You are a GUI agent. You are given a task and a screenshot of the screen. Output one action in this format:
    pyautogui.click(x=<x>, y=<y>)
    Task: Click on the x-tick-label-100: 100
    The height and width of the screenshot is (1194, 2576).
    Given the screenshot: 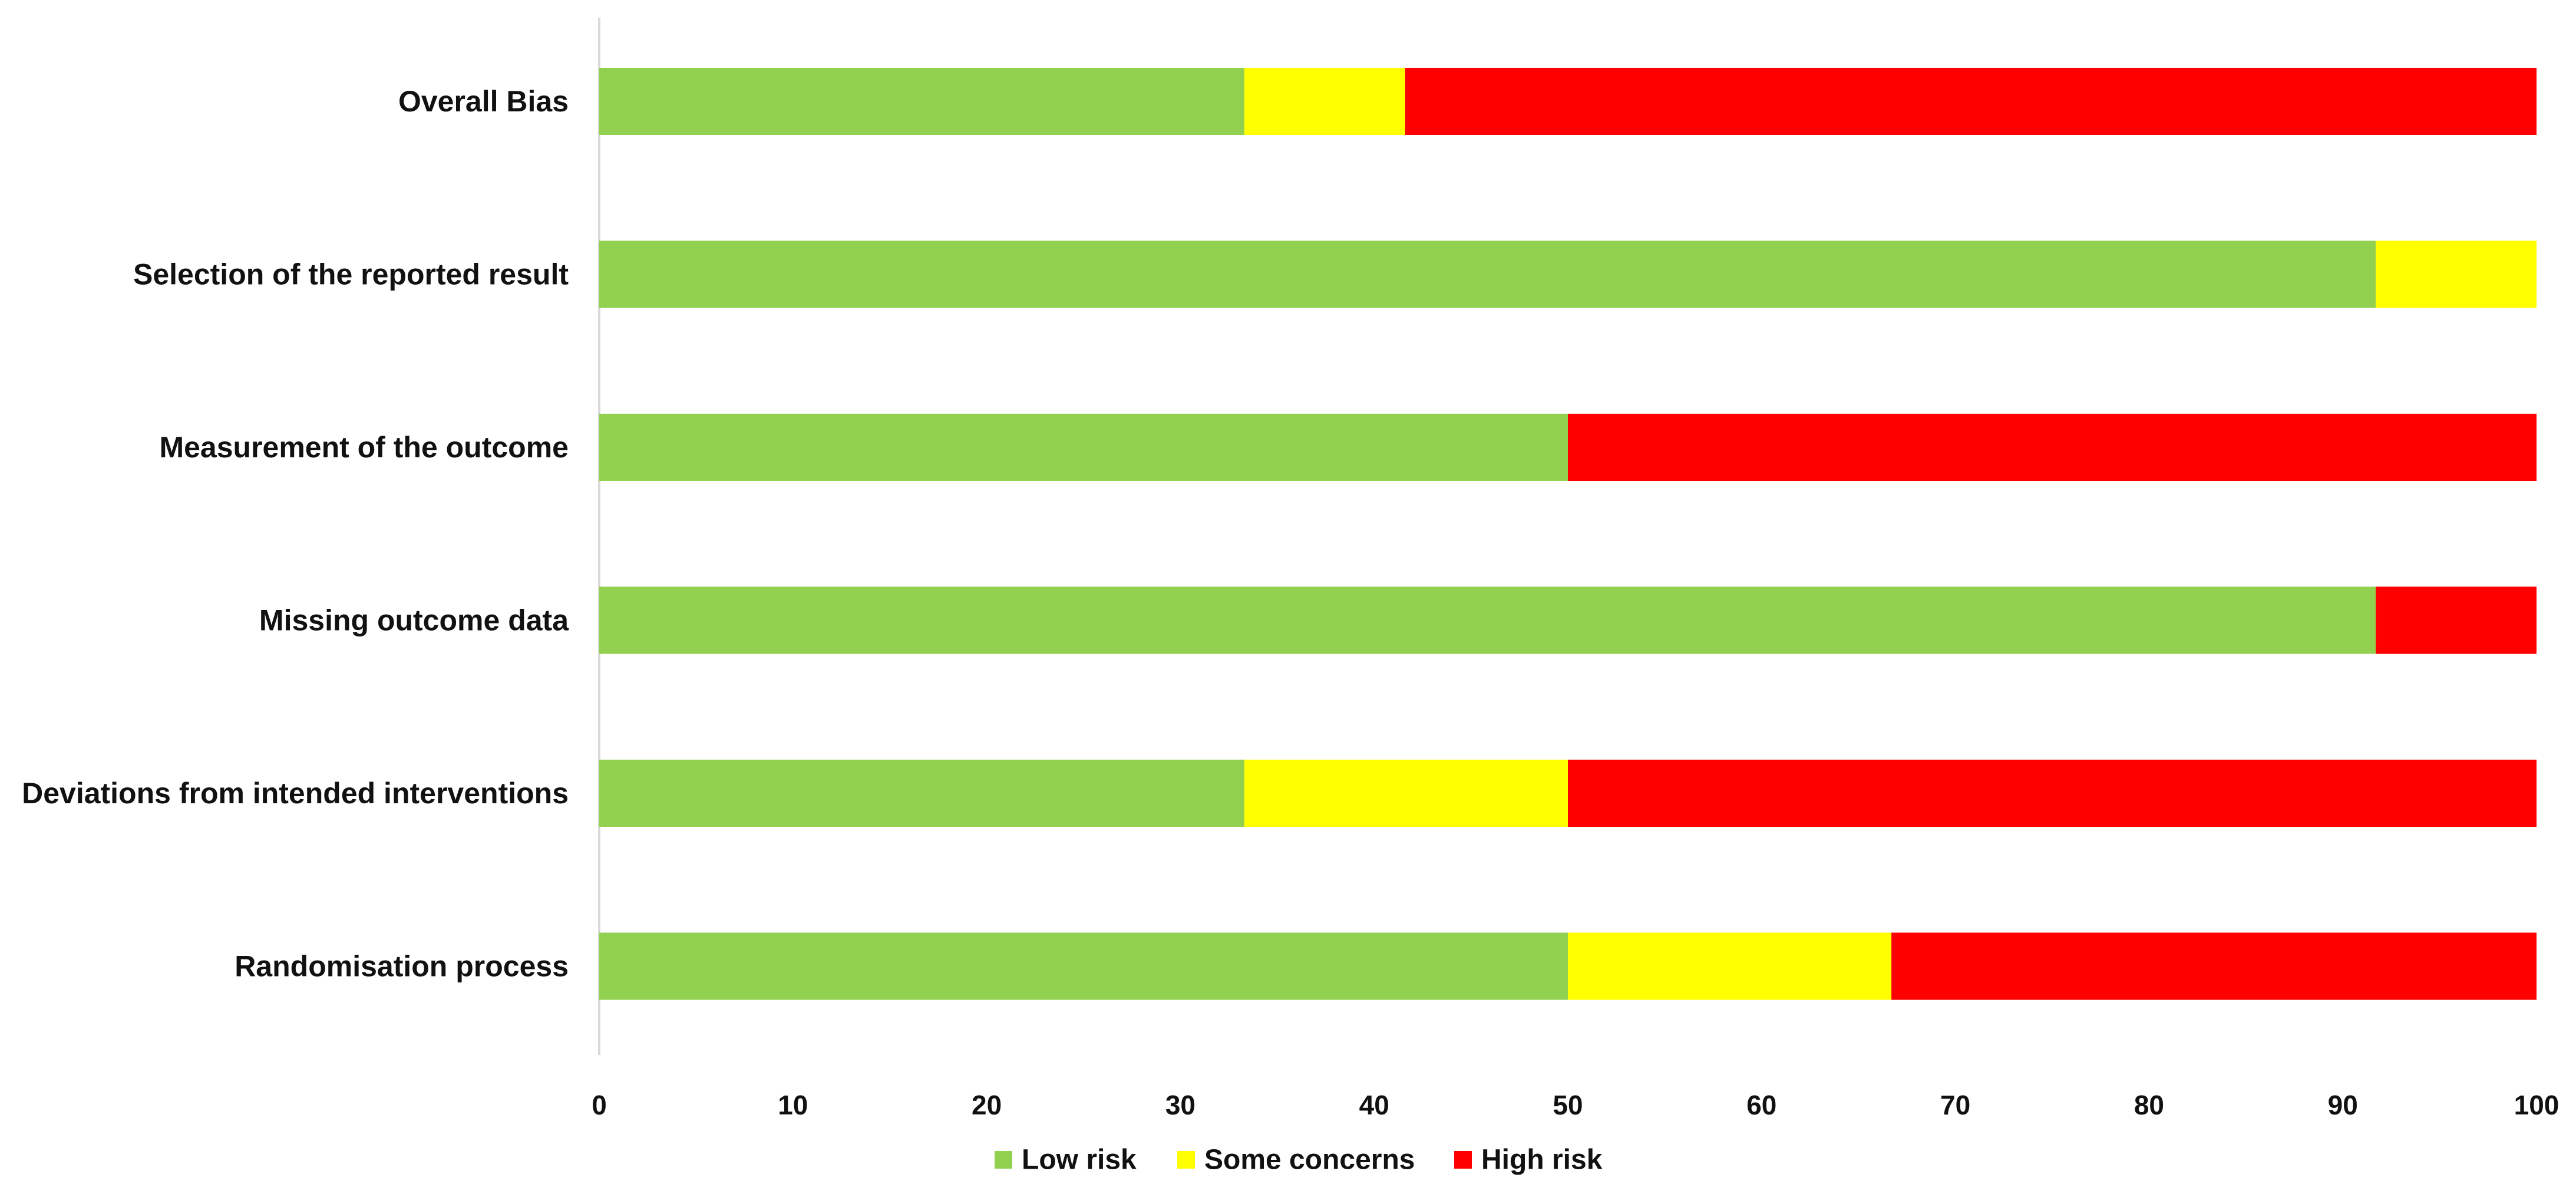 What is the action you would take?
    pyautogui.click(x=2537, y=1105)
    